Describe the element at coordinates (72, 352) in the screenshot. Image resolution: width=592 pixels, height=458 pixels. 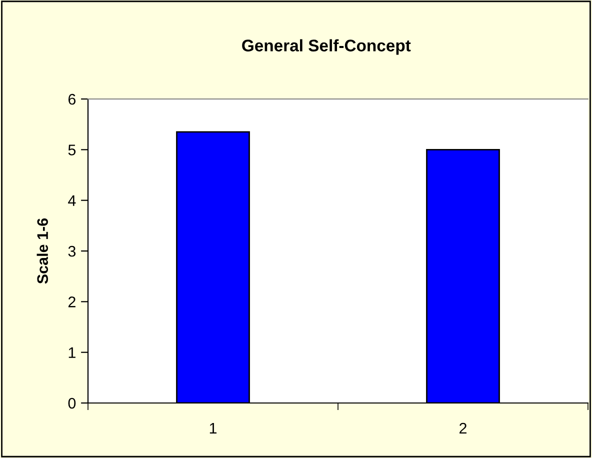
I see `y-tick-label: 1` at that location.